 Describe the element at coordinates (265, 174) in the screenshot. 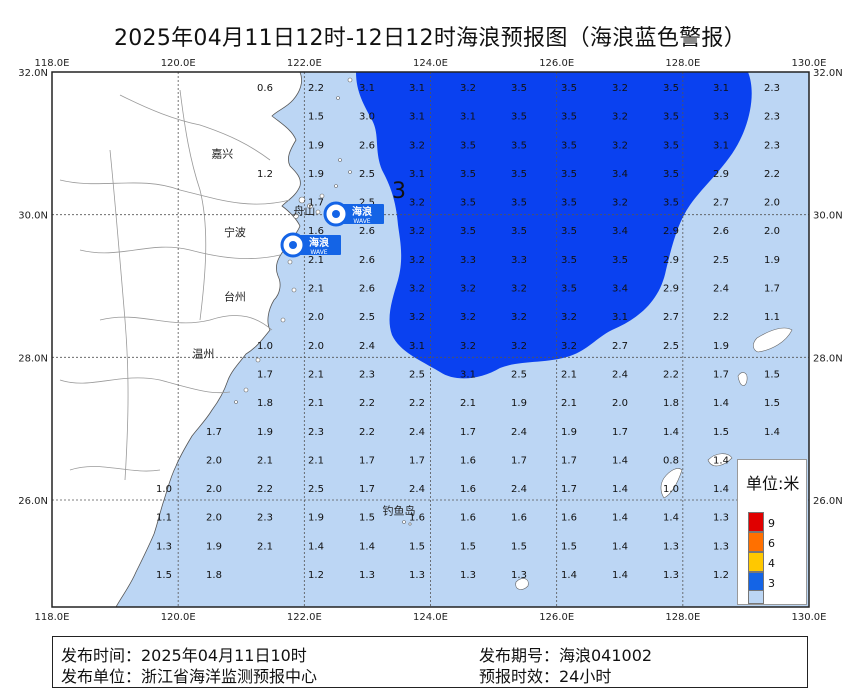

I see `wave-value: 1.2` at that location.